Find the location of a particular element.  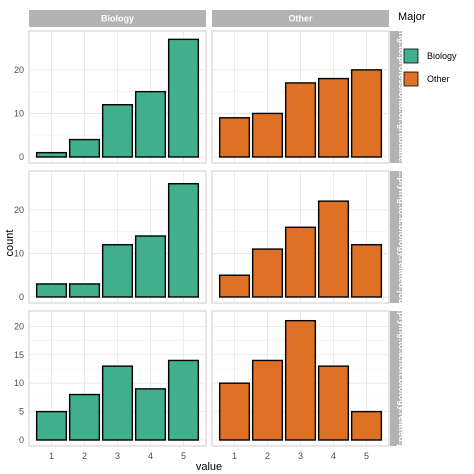

panel-Applying.to.a.biology.related.job-Other is located at coordinates (300, 237).